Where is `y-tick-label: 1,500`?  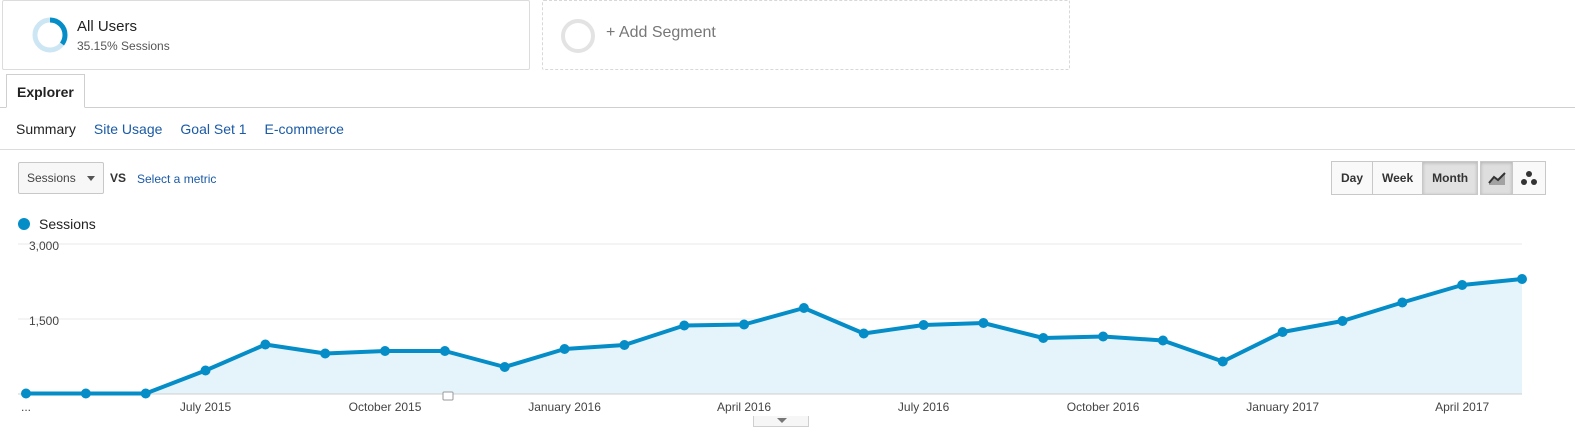
y-tick-label: 1,500 is located at coordinates (44, 321).